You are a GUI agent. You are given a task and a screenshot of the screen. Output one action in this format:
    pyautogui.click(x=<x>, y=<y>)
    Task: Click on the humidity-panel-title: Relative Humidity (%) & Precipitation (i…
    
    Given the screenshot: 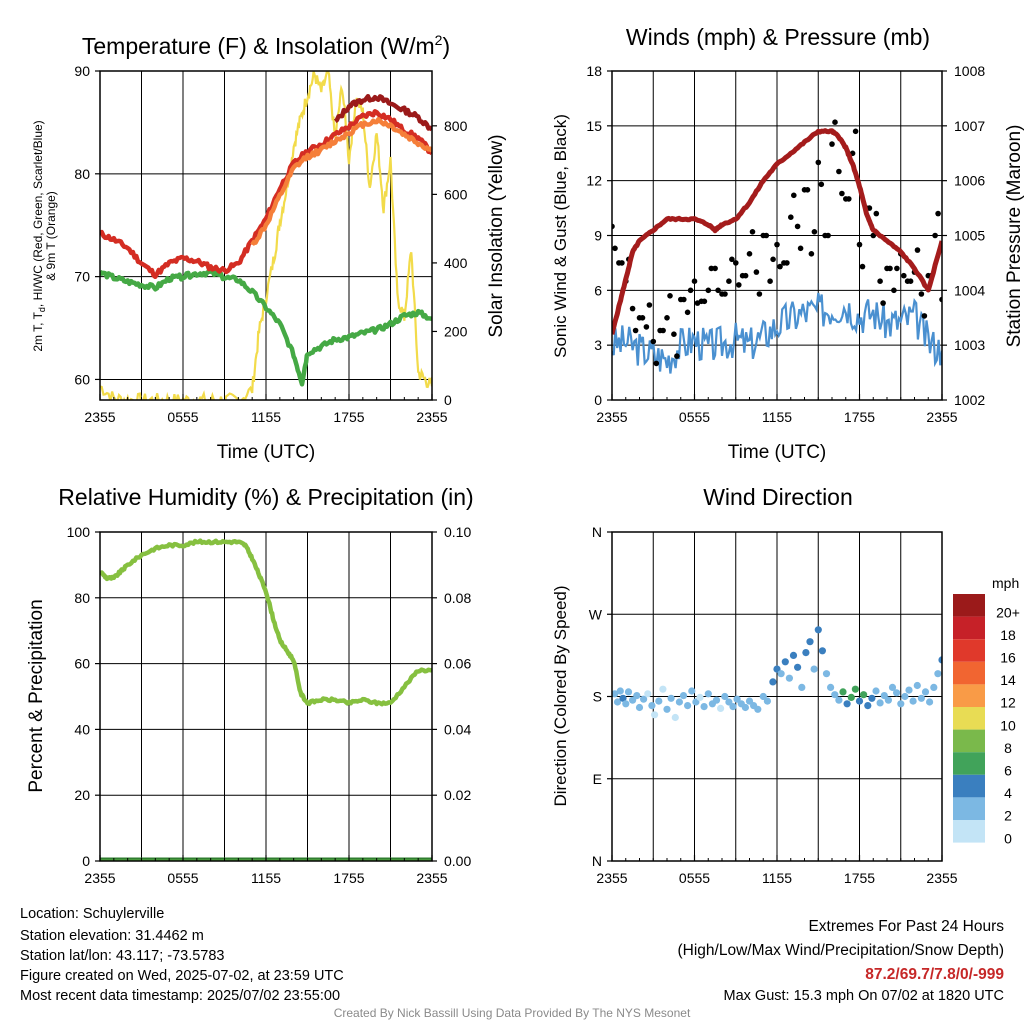 What is the action you would take?
    pyautogui.click(x=265, y=497)
    